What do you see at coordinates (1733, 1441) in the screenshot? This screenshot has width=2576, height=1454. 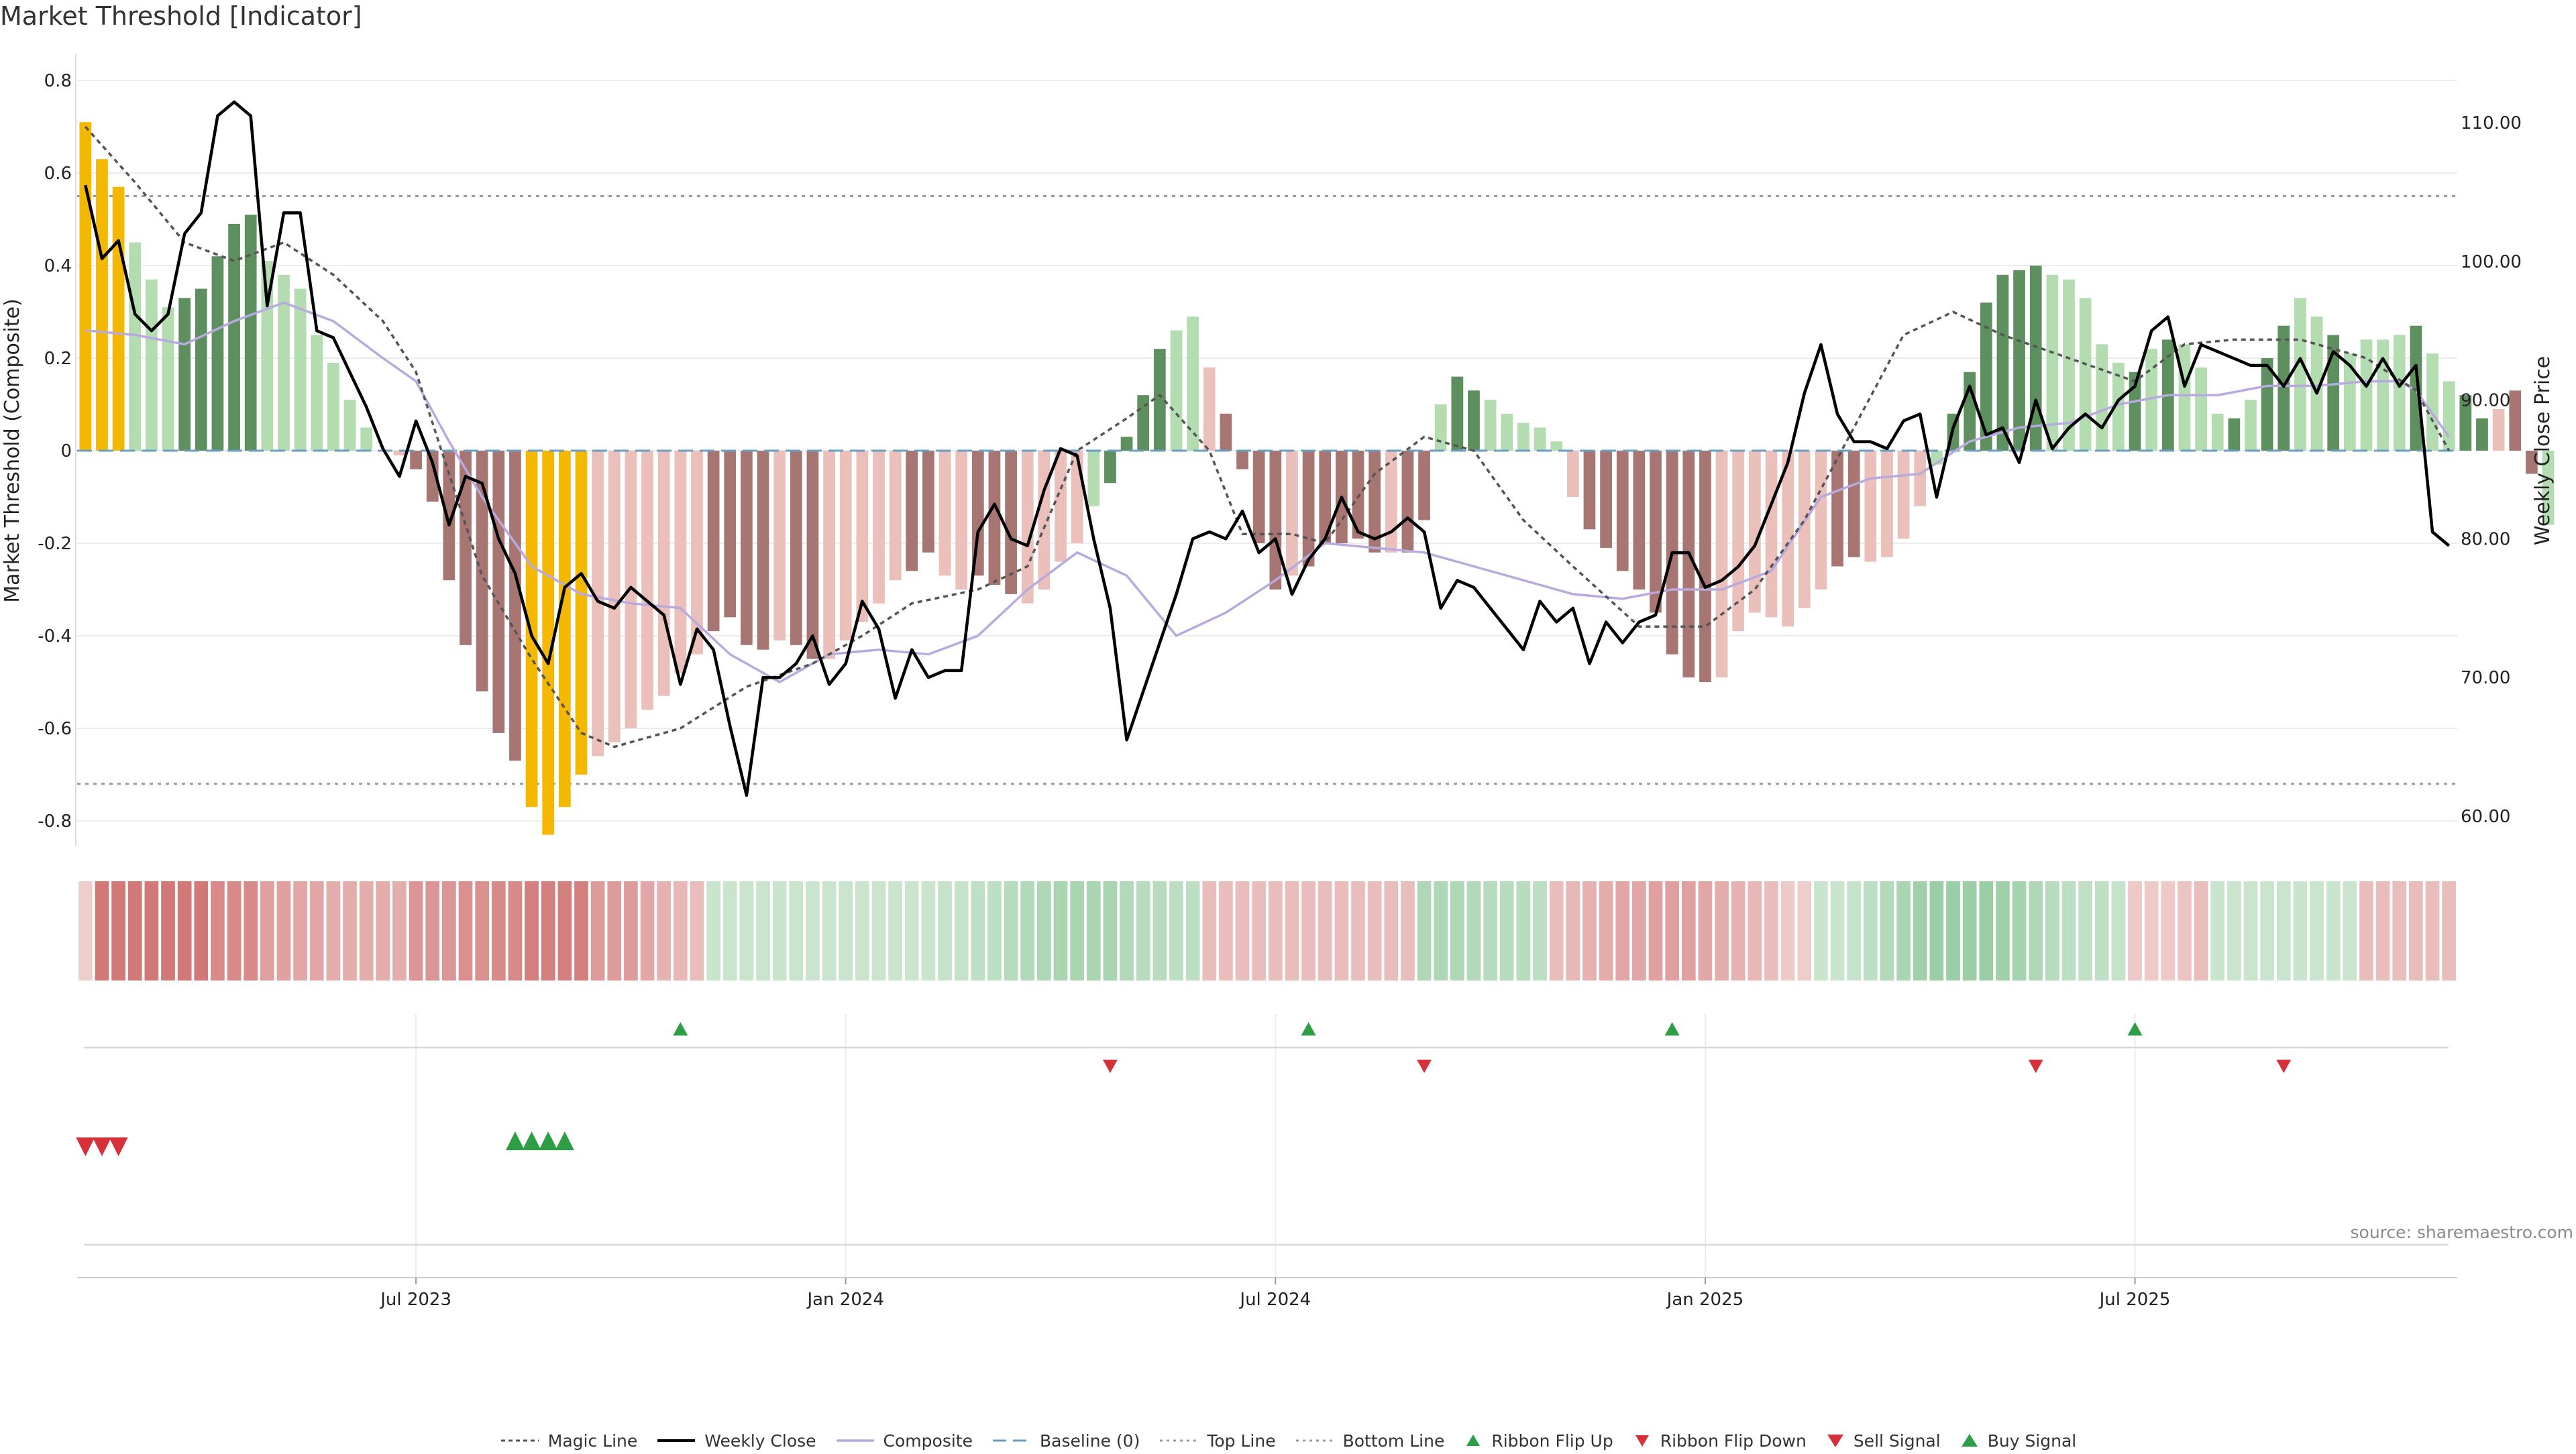 I see `legend-label: Ribbon Flip Down` at bounding box center [1733, 1441].